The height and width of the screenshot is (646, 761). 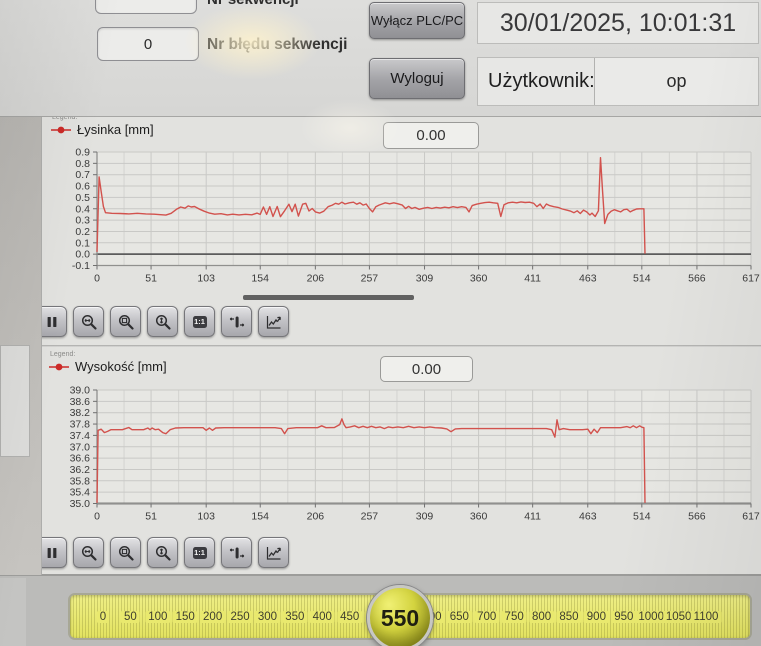 I want to click on plc-off-button: Wyłącz PLC/PC, so click(x=417, y=20).